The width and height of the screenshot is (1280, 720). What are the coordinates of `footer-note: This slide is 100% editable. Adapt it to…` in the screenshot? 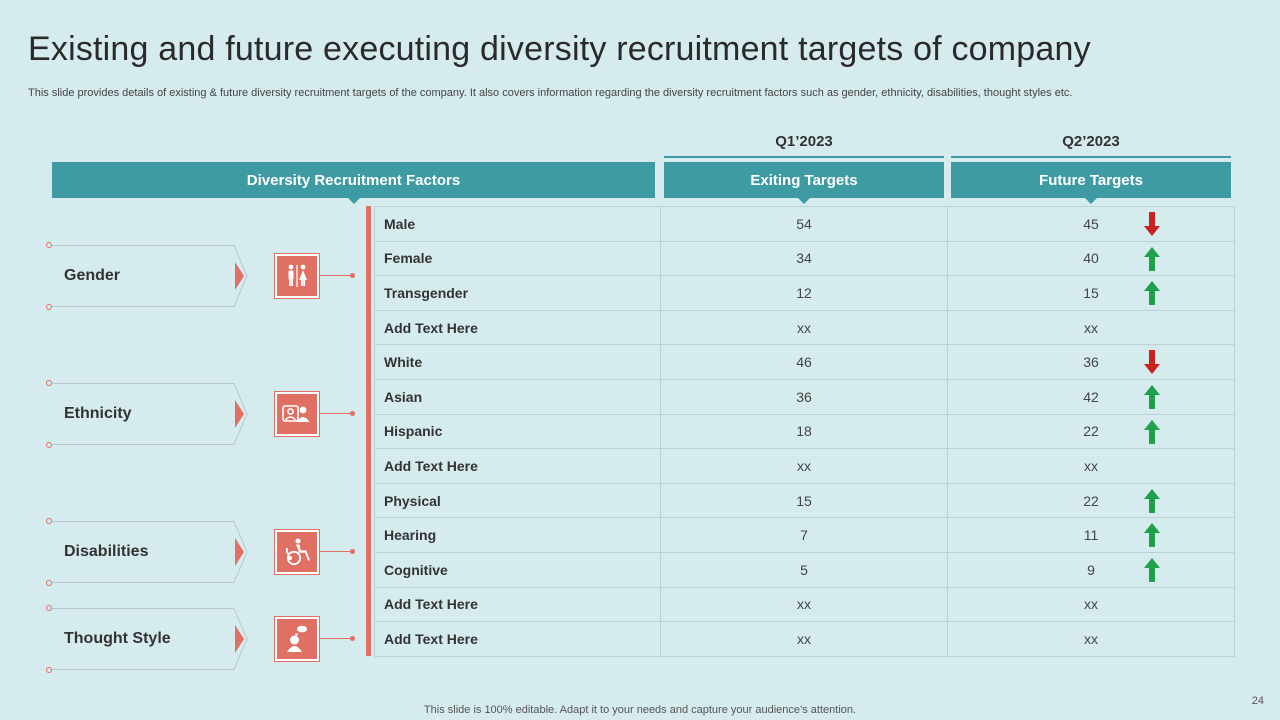 It's located at (640, 710).